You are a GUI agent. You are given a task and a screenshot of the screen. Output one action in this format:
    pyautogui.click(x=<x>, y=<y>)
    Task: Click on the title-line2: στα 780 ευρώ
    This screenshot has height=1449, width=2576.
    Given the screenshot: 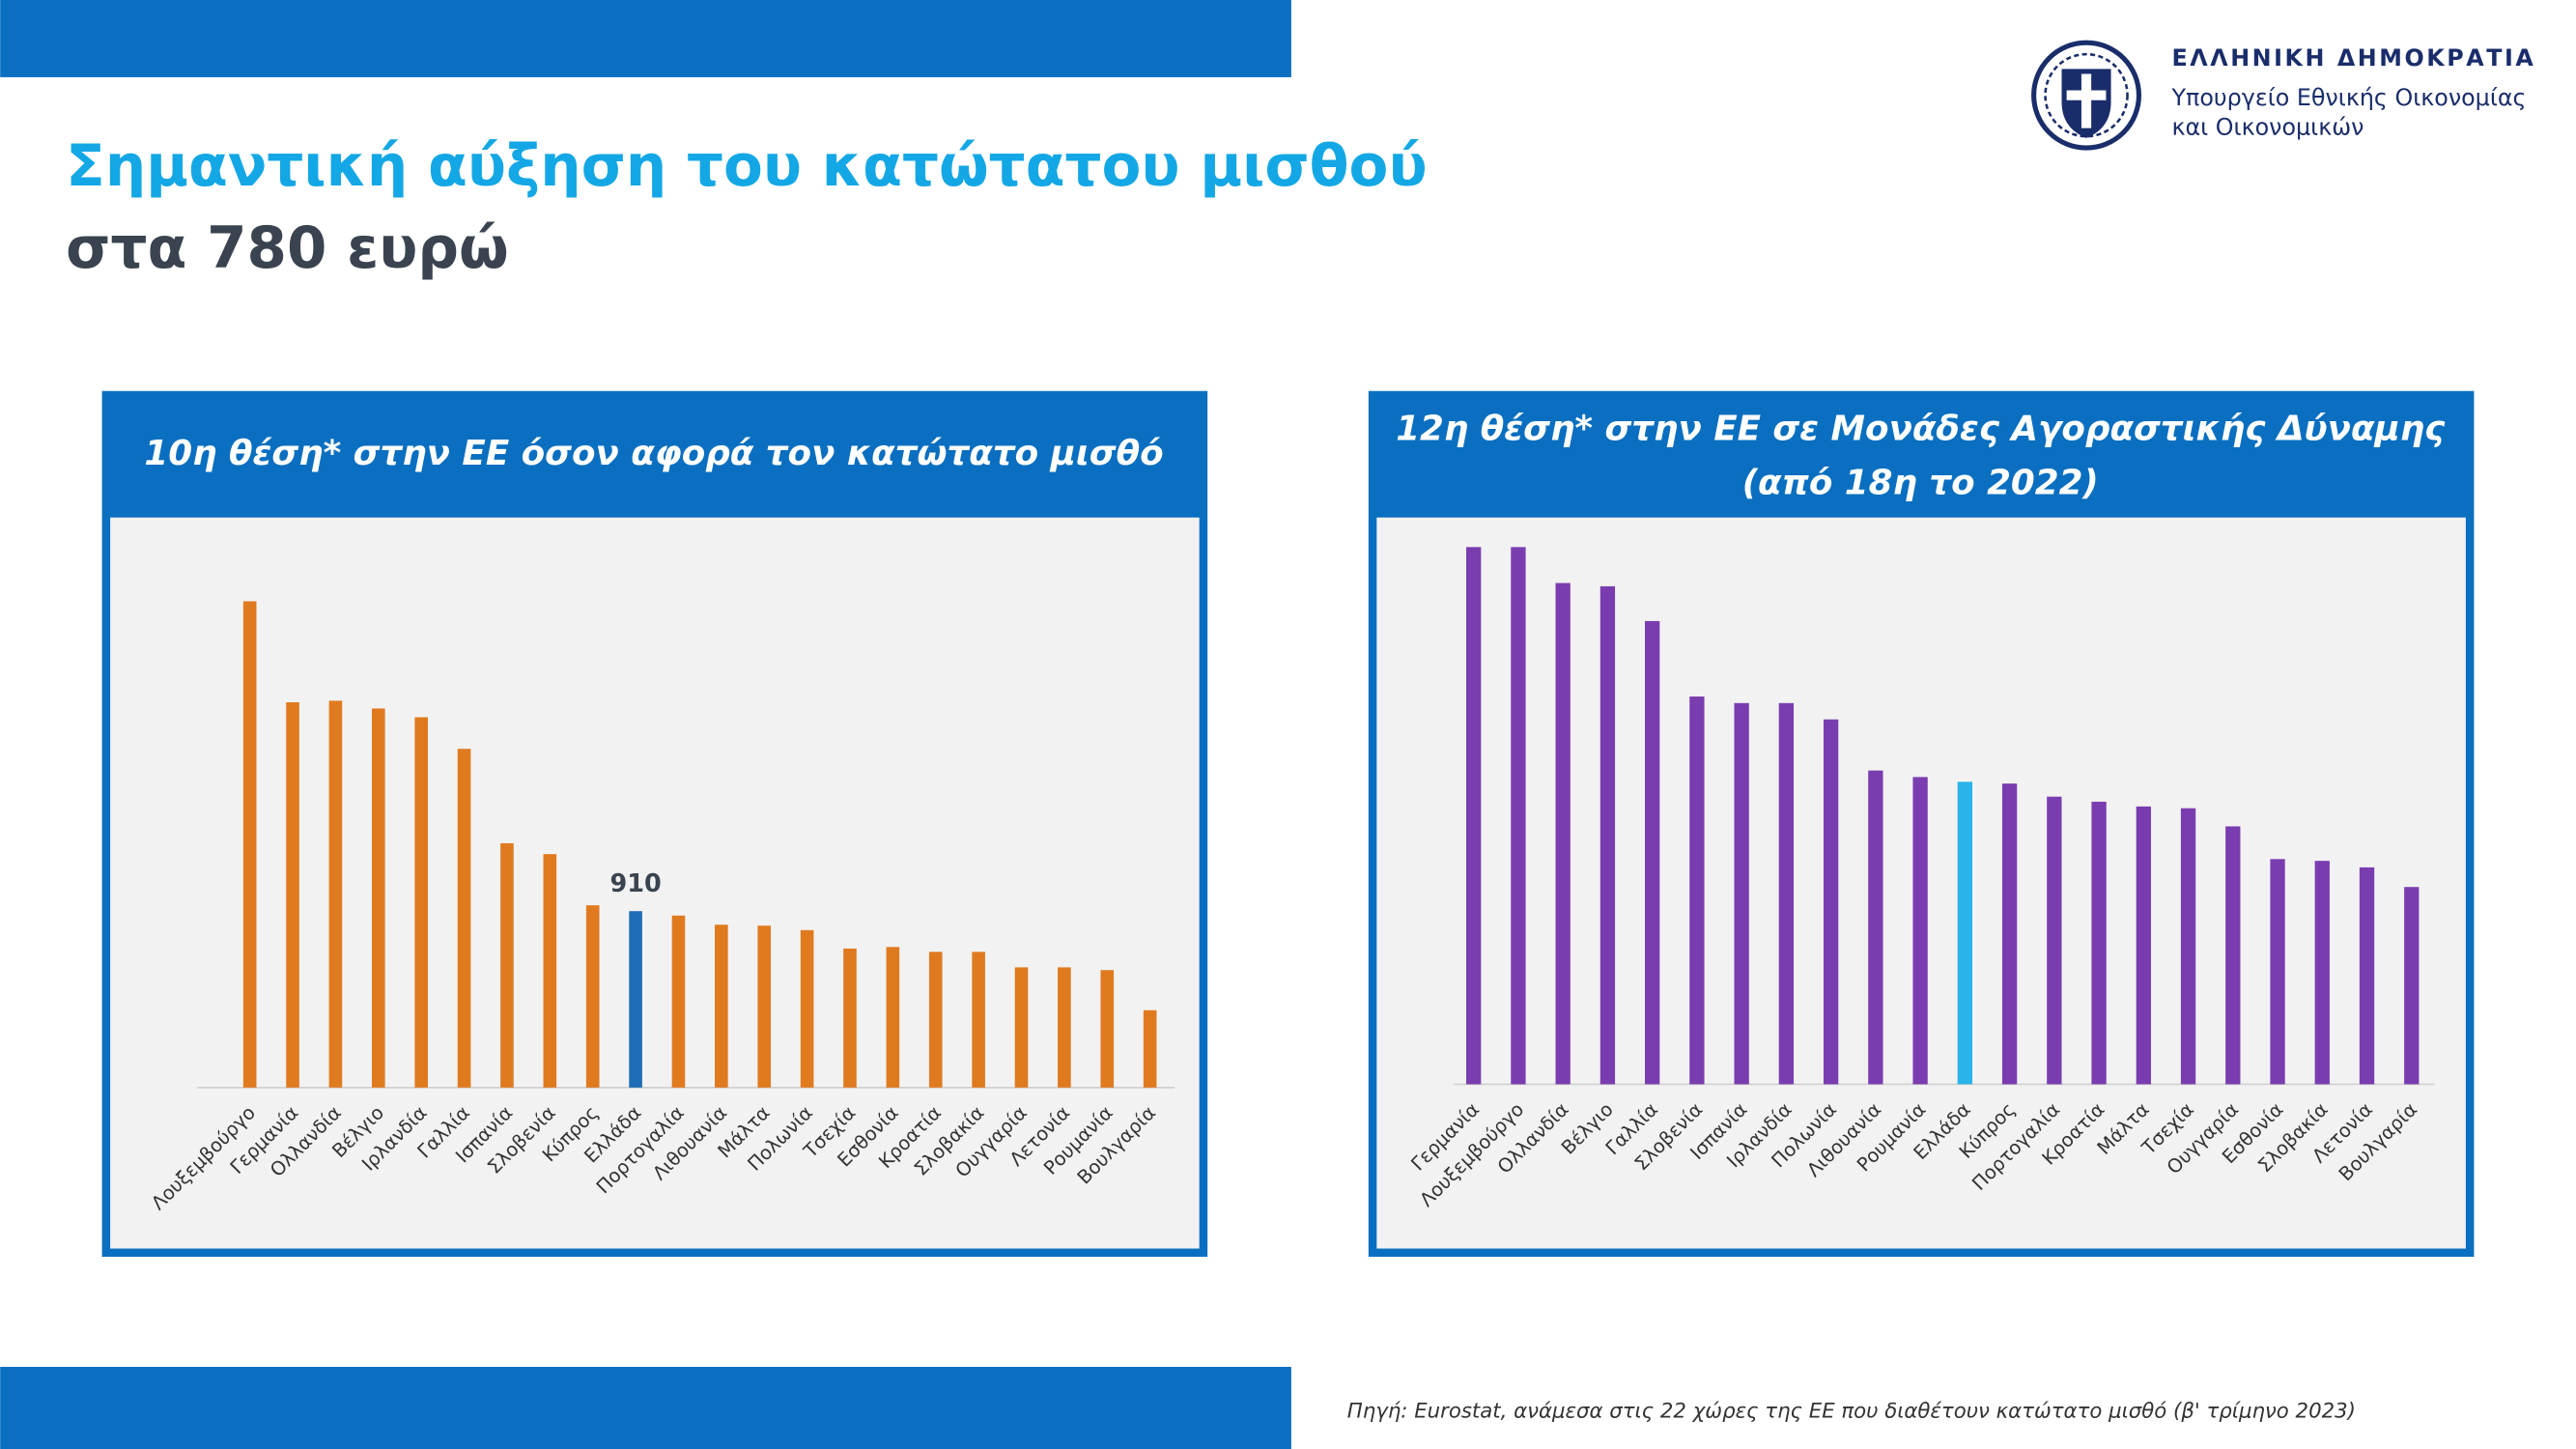 What is the action you would take?
    pyautogui.click(x=287, y=248)
    